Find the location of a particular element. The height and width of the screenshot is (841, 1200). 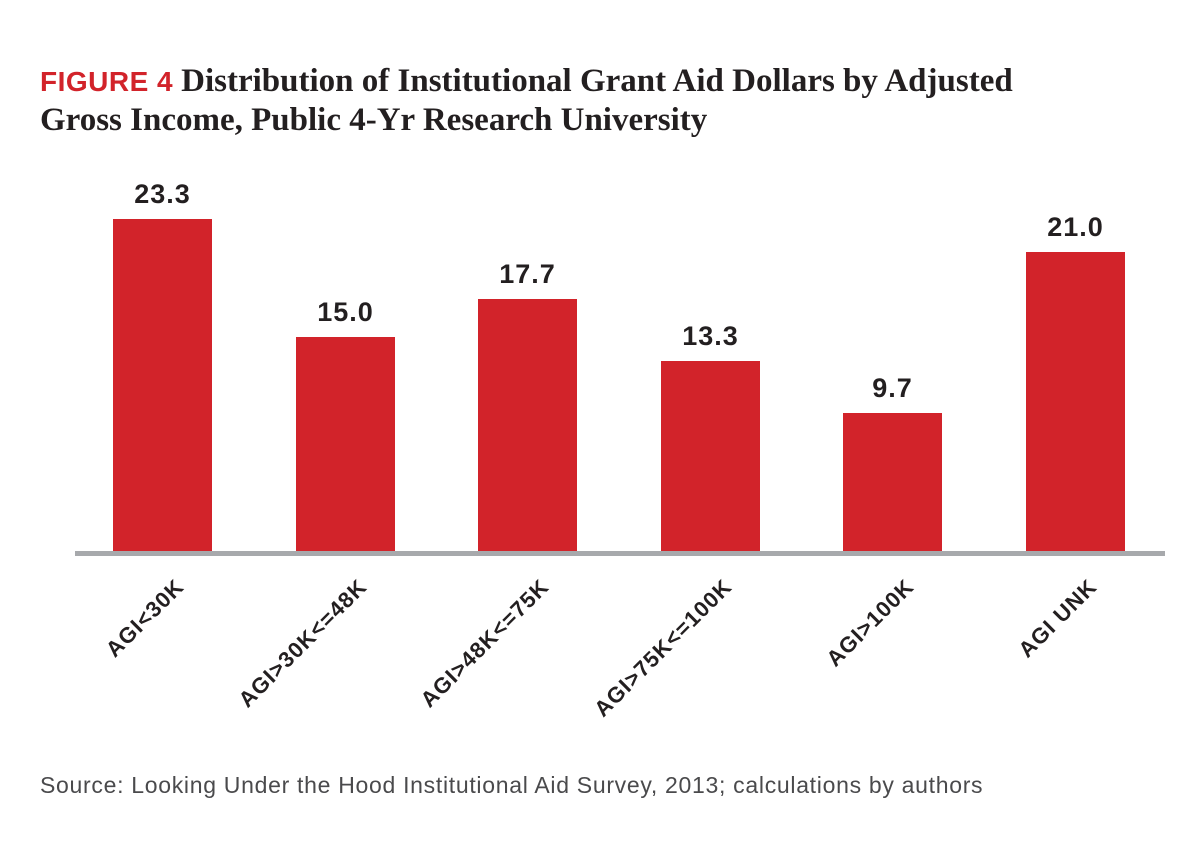

x-axis-label: AGI>48K<=75K is located at coordinates (484, 643).